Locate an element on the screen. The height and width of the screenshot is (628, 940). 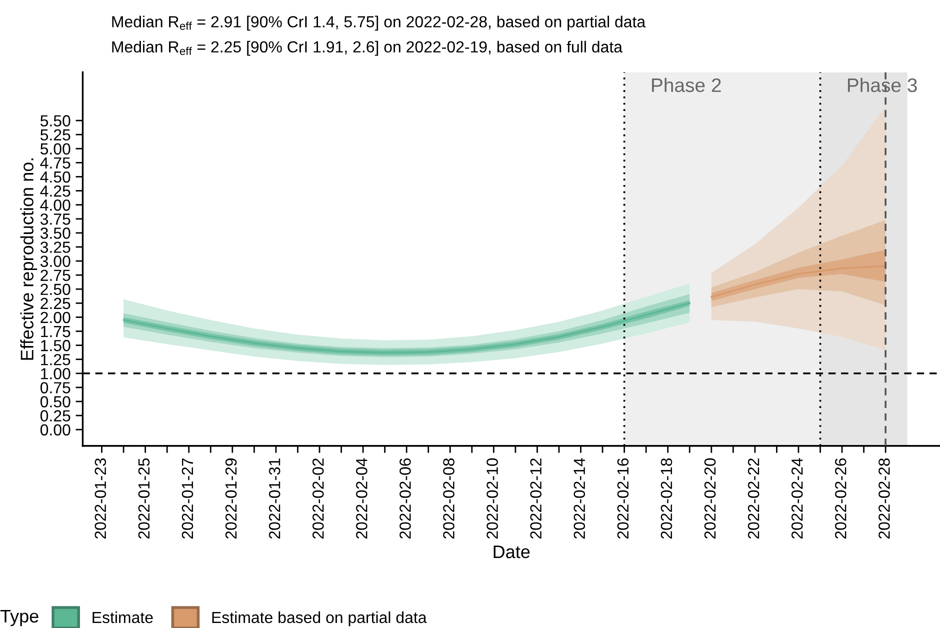
x-tick-label: 2022-01-25 is located at coordinates (144, 498).